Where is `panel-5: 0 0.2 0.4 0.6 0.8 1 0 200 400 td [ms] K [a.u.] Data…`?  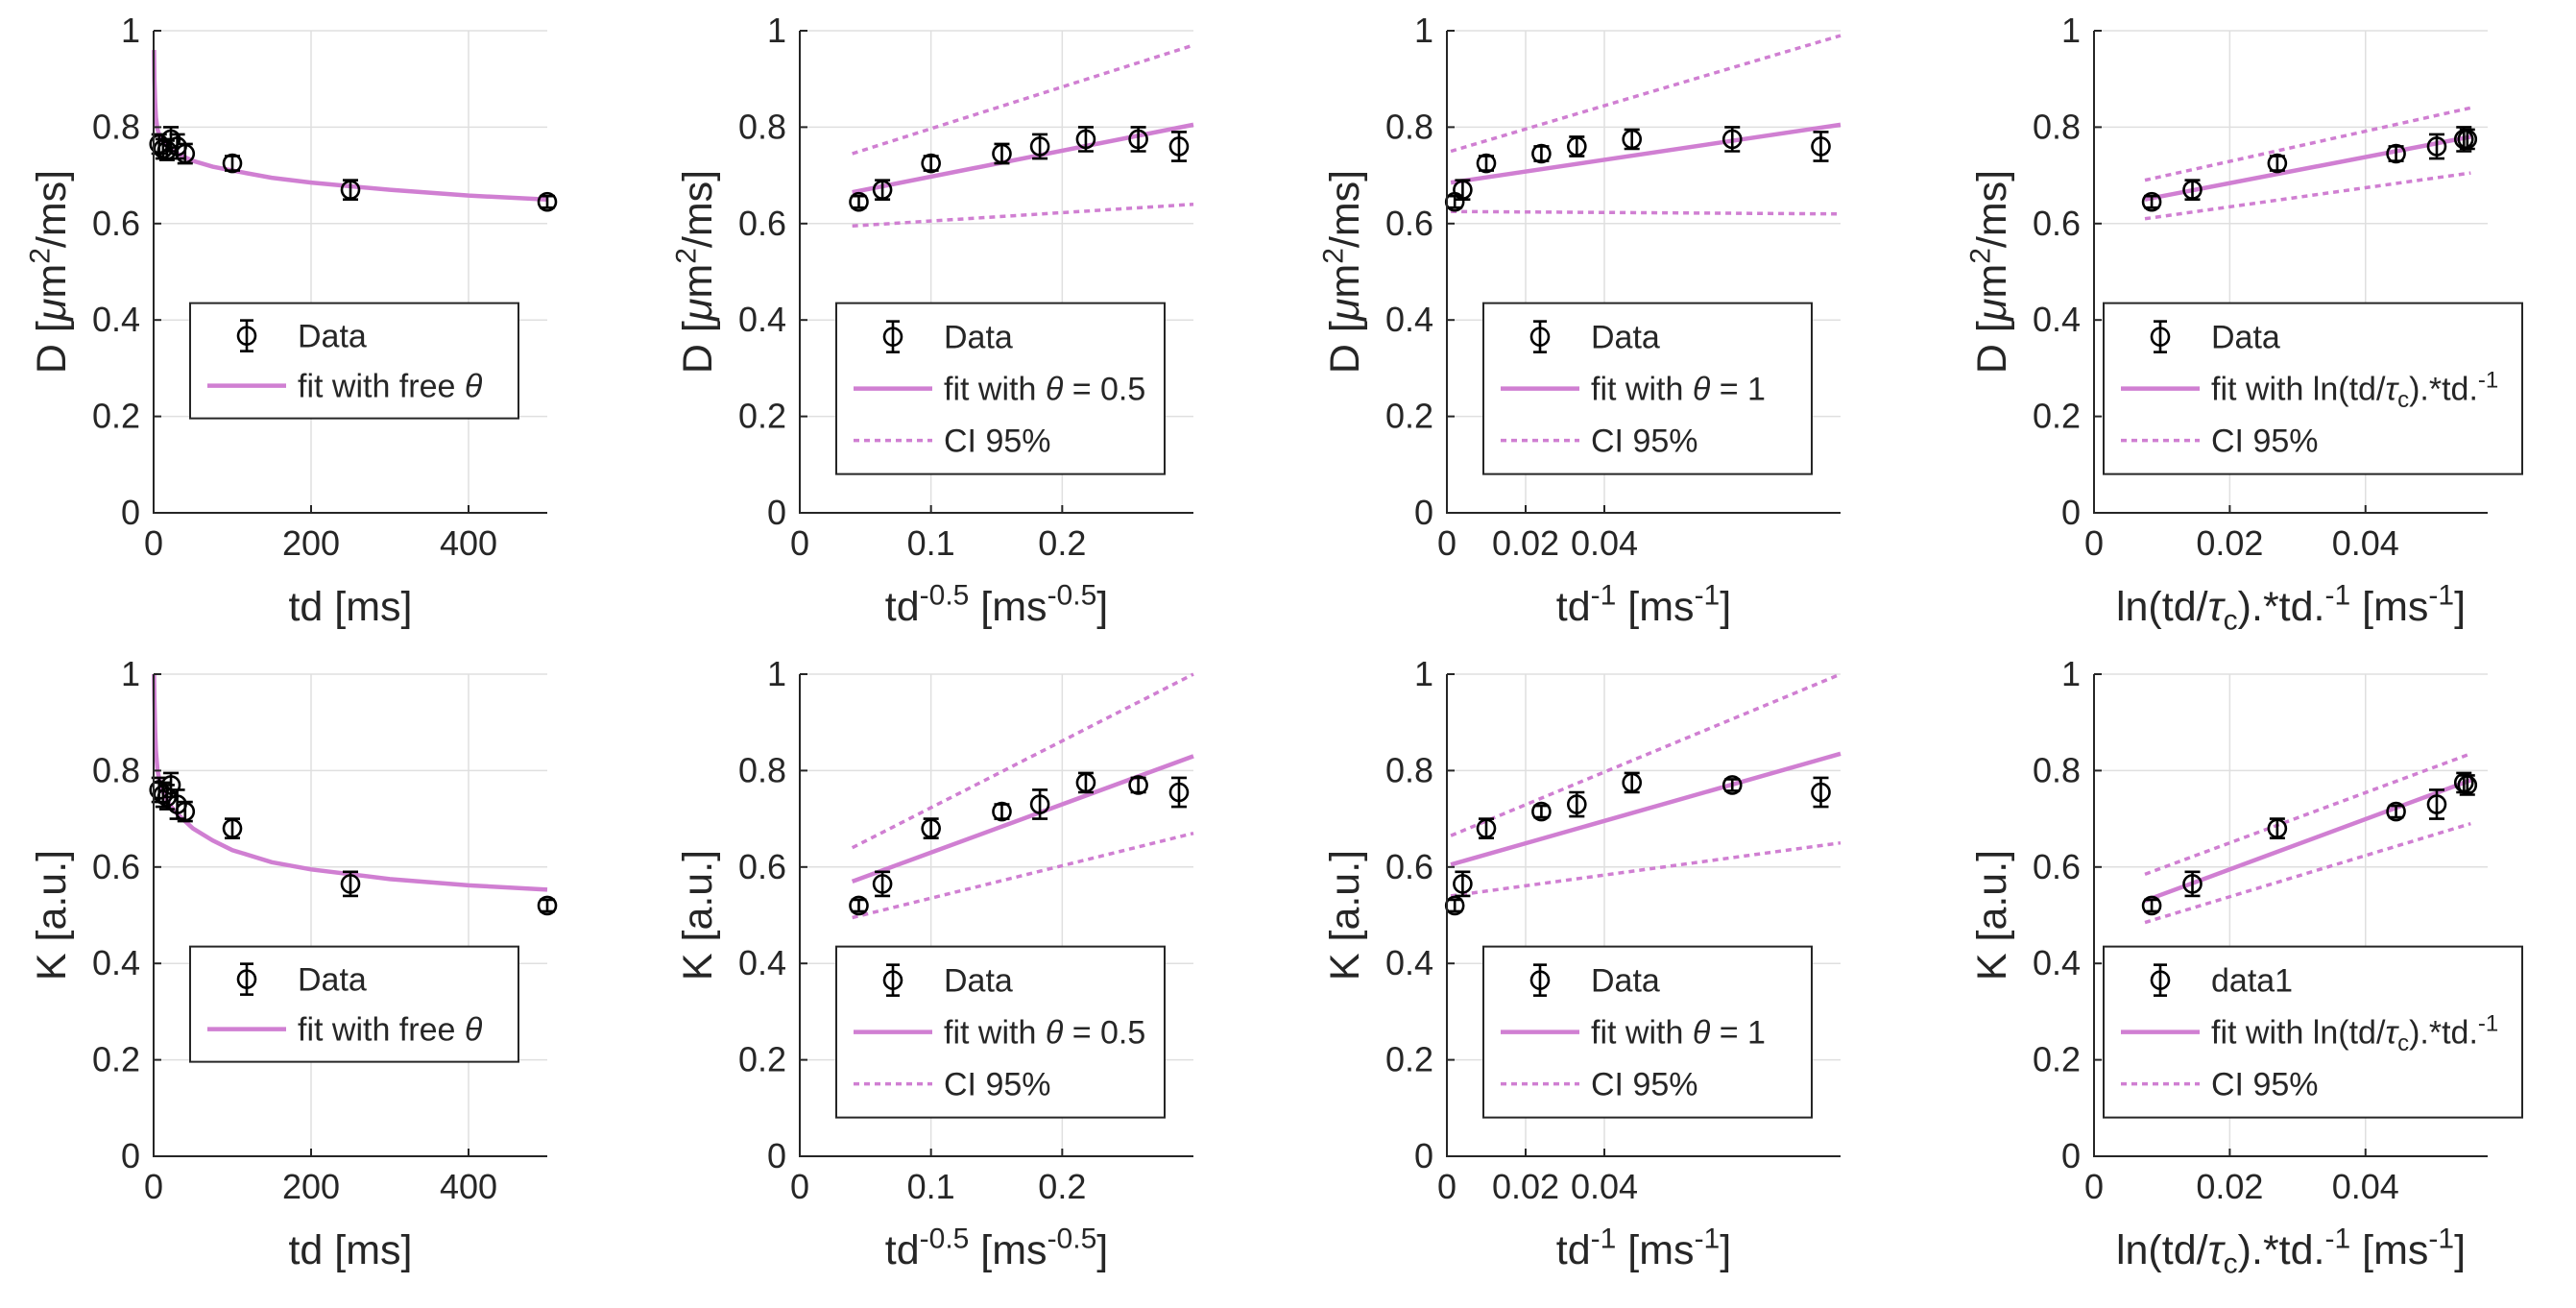
panel-5: 0 0.2 0.4 0.6 0.8 1 0 200 400 td [ms] K [a.u.] Data… is located at coordinates (293, 964).